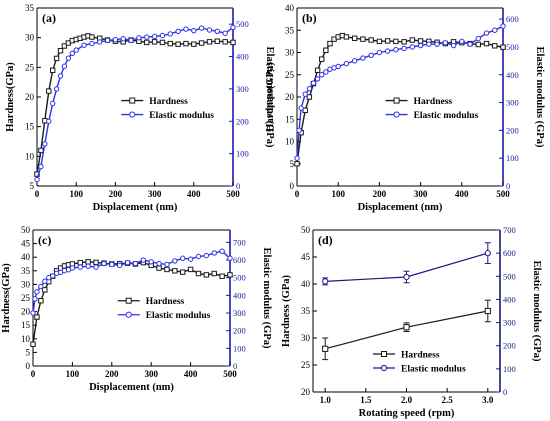  I want to click on y2-tick-label: 400, so click(512, 75).